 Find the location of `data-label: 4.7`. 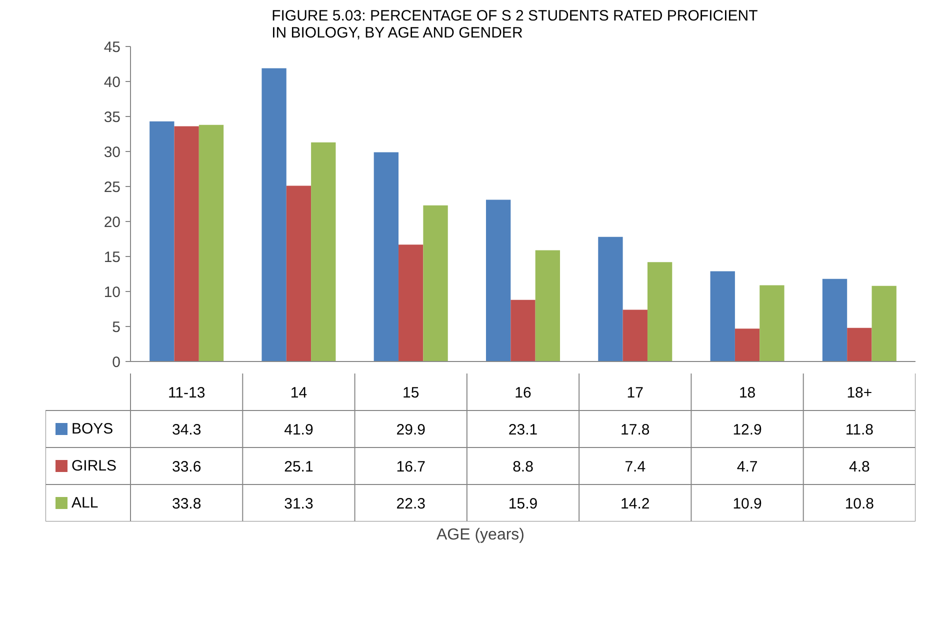

data-label: 4.7 is located at coordinates (747, 467).